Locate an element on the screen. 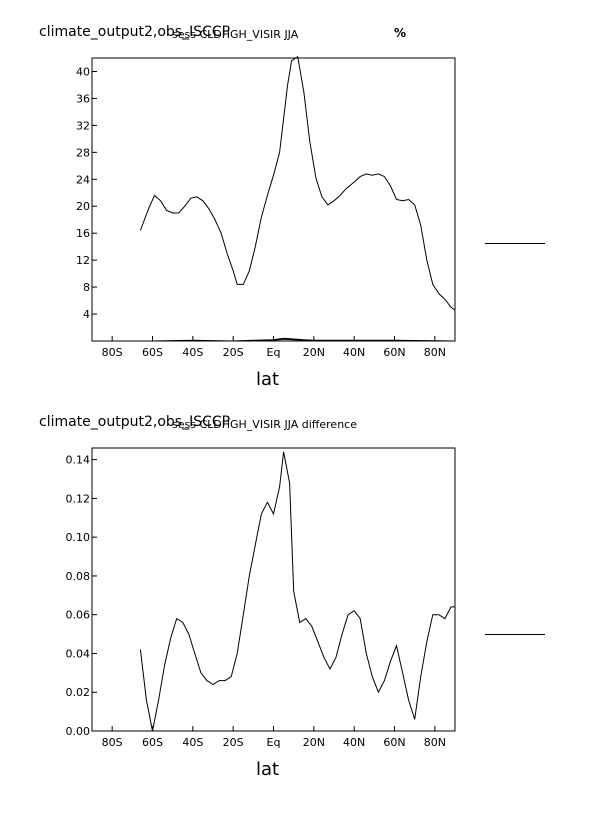 The height and width of the screenshot is (814, 606). chart1-ytick-label: 20 is located at coordinates (83, 206).